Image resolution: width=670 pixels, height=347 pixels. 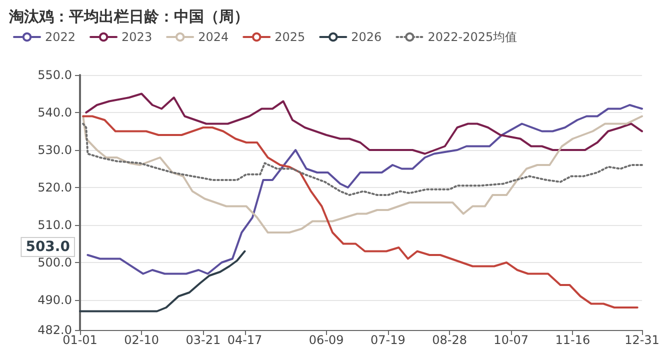 I want to click on legend-label: 2026, so click(x=366, y=37).